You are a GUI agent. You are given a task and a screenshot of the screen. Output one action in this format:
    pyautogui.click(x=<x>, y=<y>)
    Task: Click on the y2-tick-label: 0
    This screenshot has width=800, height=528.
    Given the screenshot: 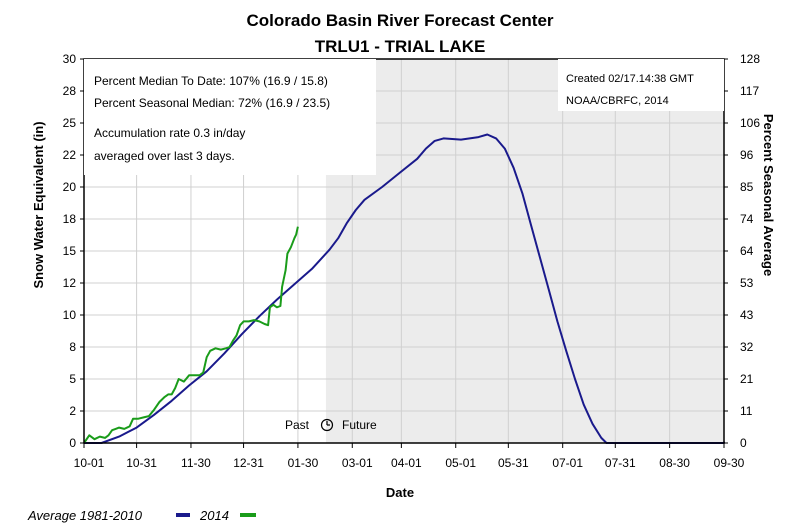 What is the action you would take?
    pyautogui.click(x=743, y=443)
    